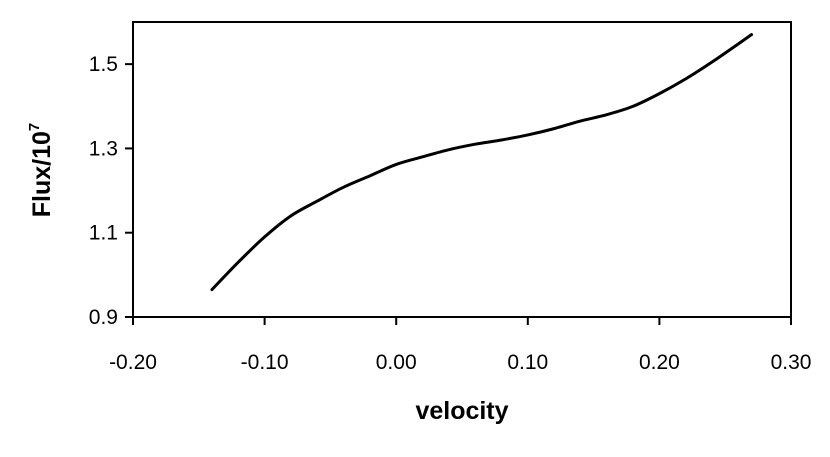  Describe the element at coordinates (103, 148) in the screenshot. I see `y-tick-label: 1.3` at that location.